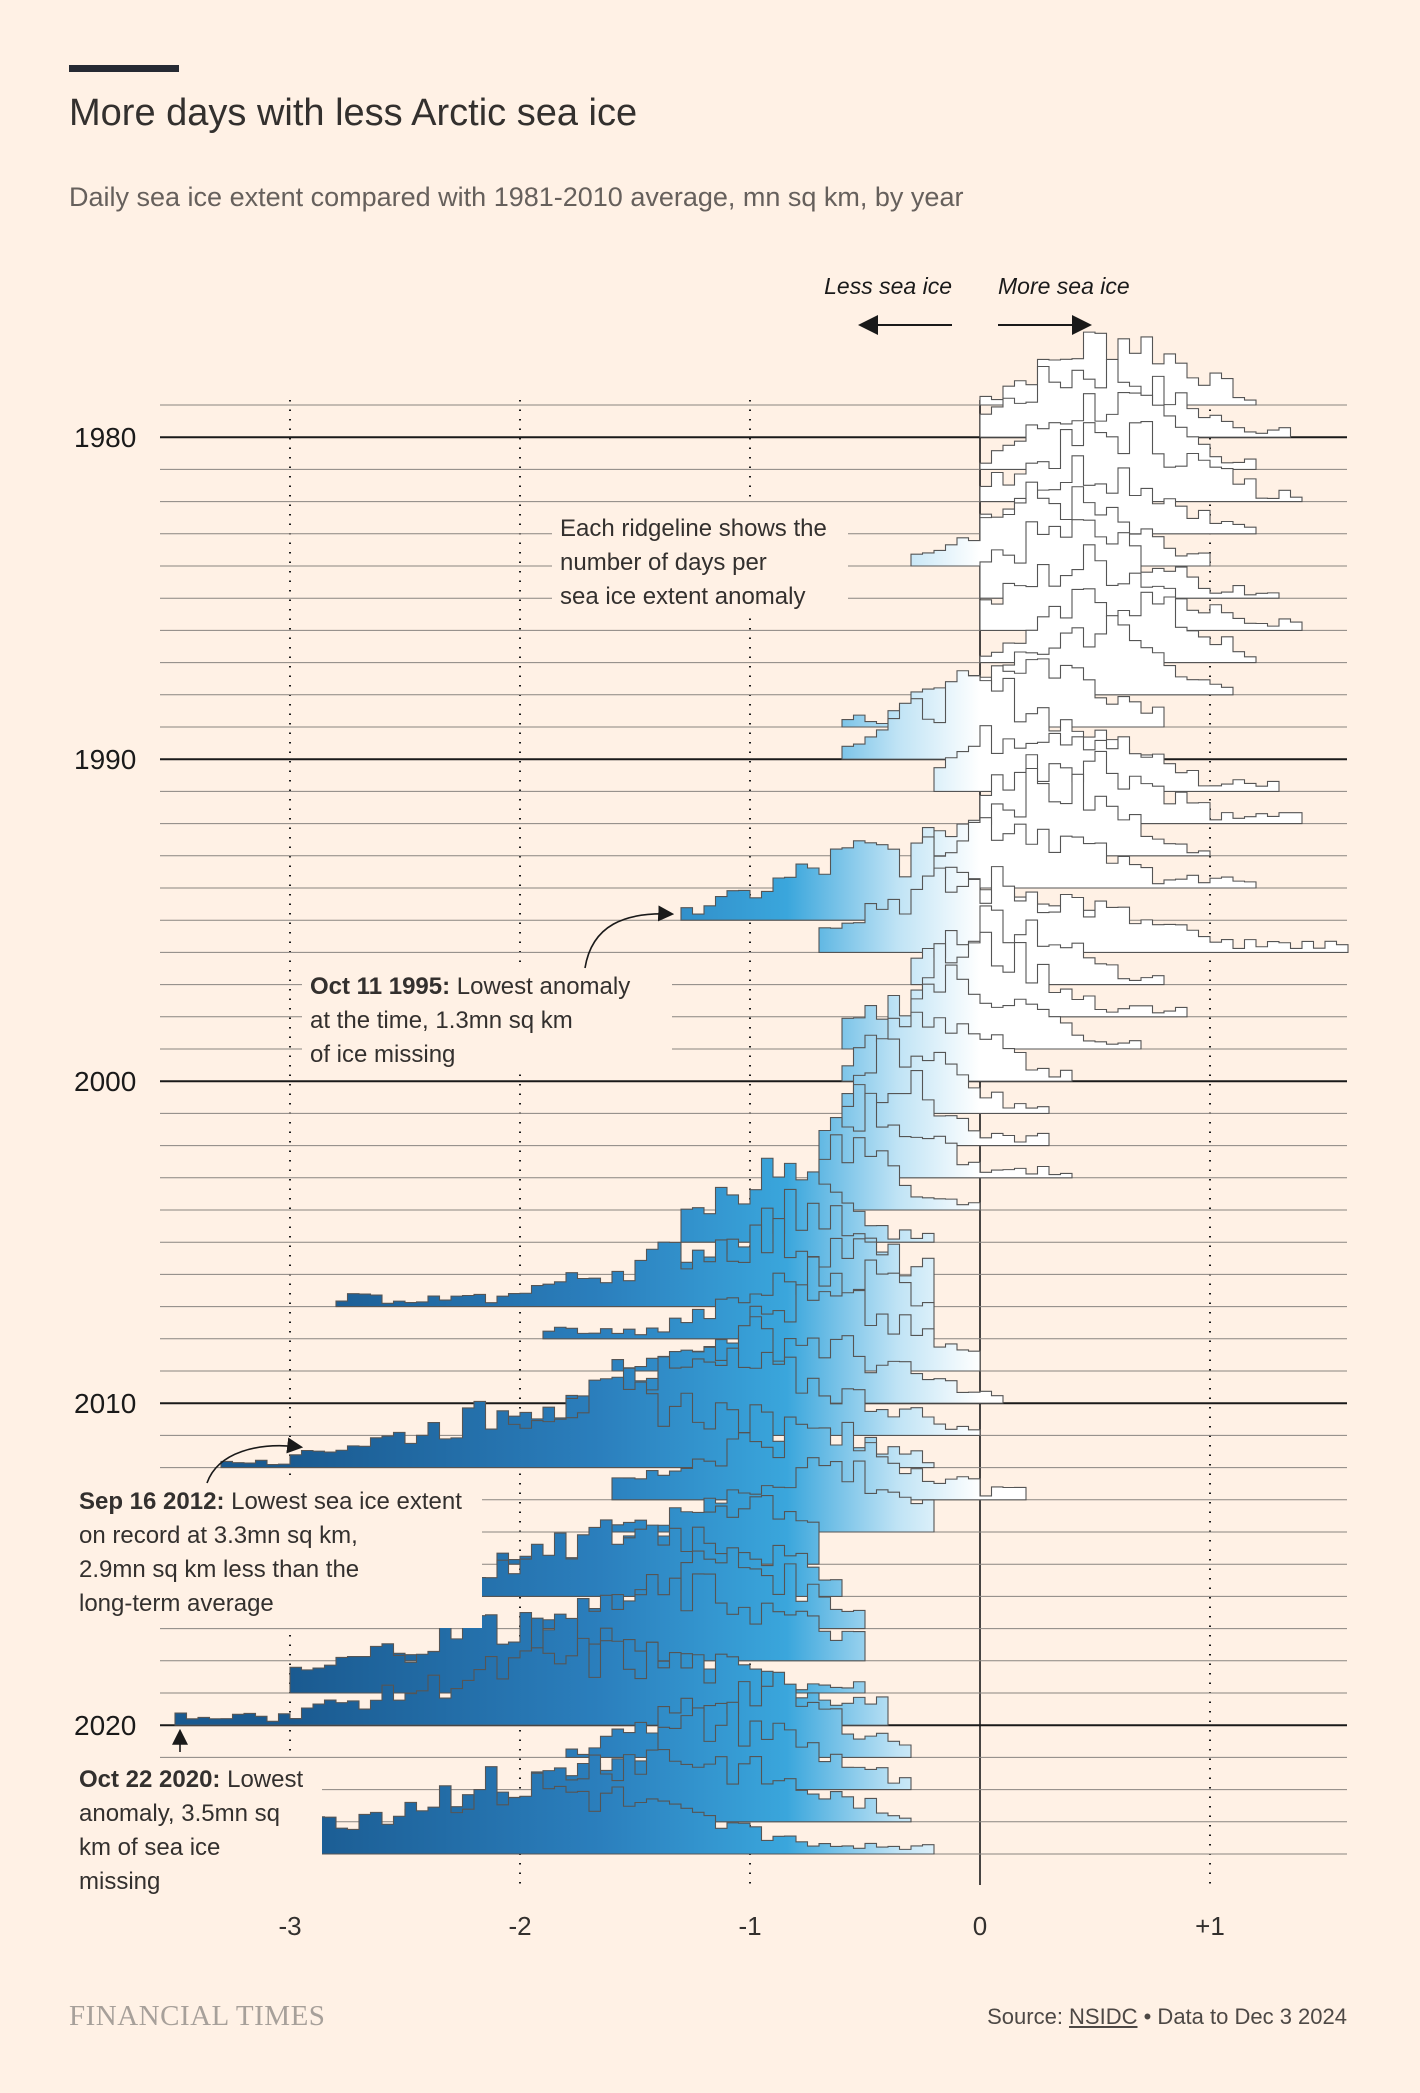  Describe the element at coordinates (1210, 1926) in the screenshot. I see `x-tick-label: +1` at that location.